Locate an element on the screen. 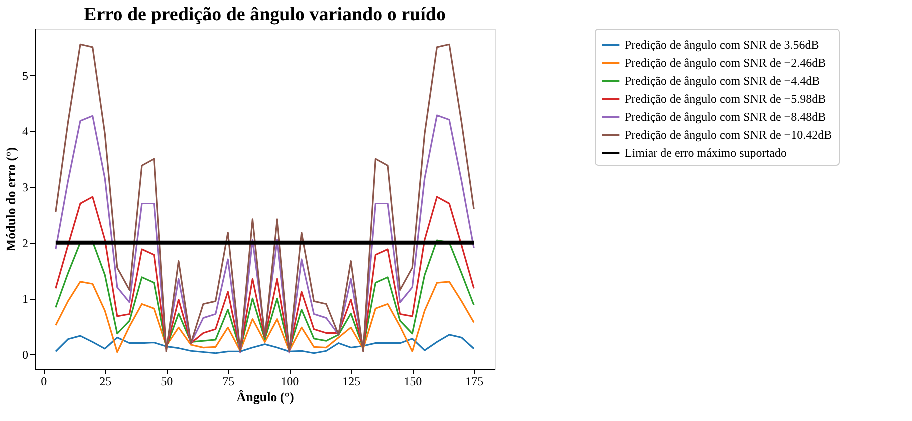 The width and height of the screenshot is (912, 421). y-tick-label: 5 is located at coordinates (25, 75).